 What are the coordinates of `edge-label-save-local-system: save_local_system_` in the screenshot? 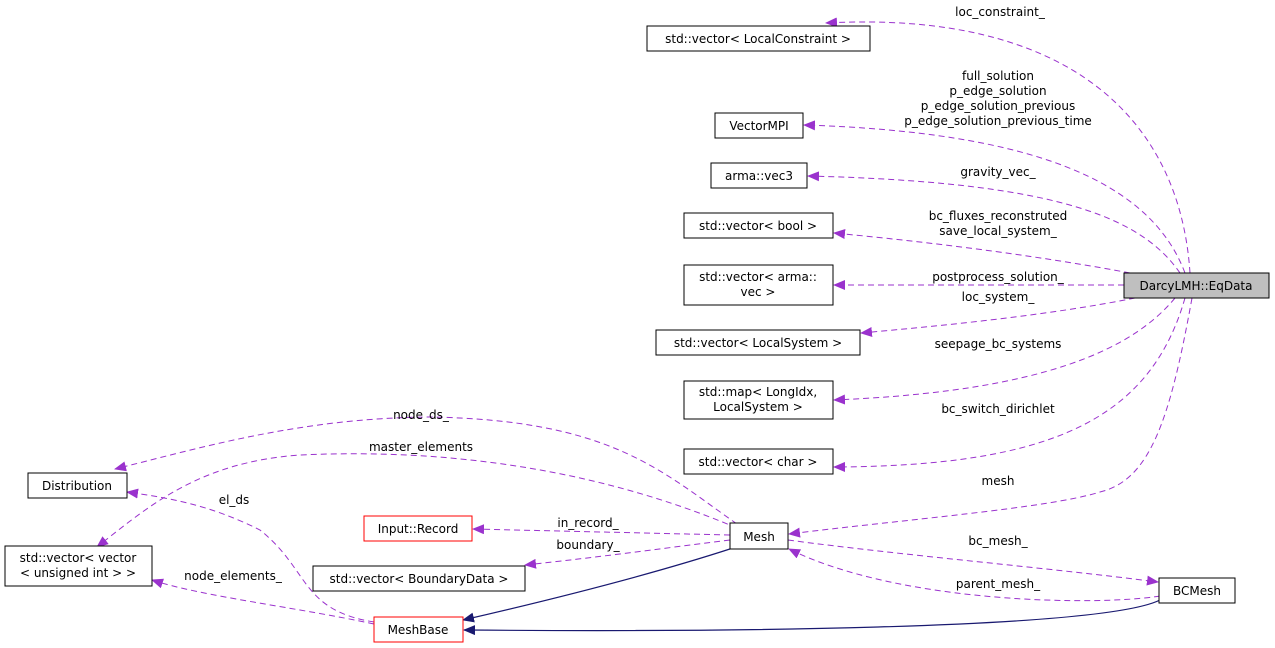 It's located at (998, 231).